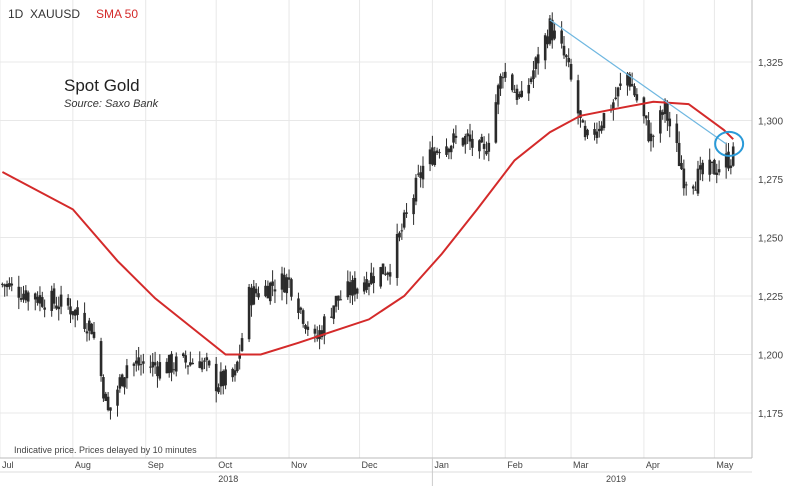  What do you see at coordinates (83, 465) in the screenshot?
I see `x-tick-label: Aug` at bounding box center [83, 465].